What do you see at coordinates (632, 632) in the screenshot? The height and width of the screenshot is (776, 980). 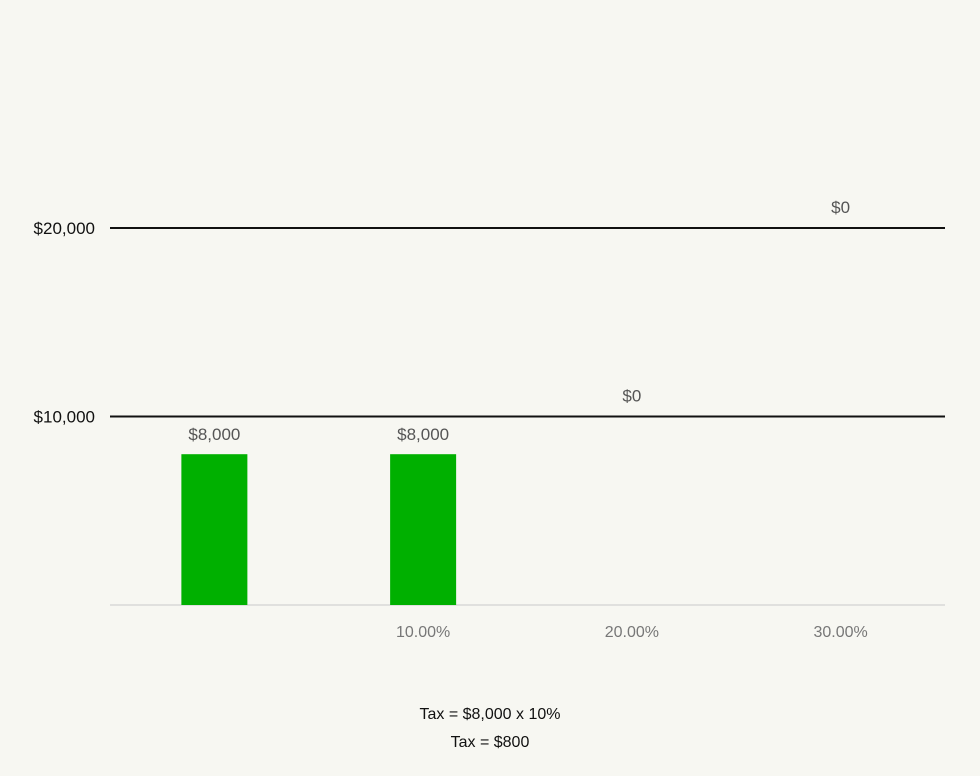 I see `x-category-label: 20.00%` at bounding box center [632, 632].